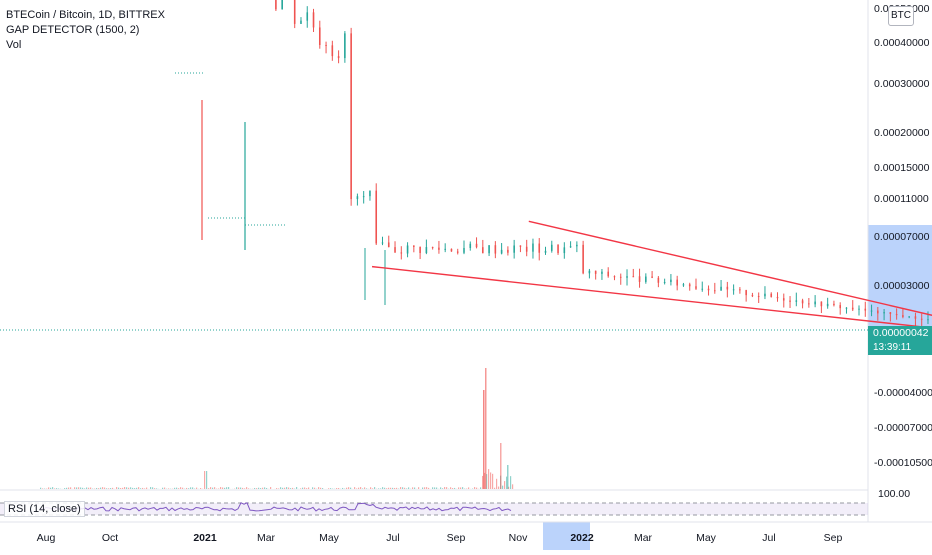 The height and width of the screenshot is (555, 932). What do you see at coordinates (901, 16) in the screenshot?
I see `currency-badge: BTC` at bounding box center [901, 16].